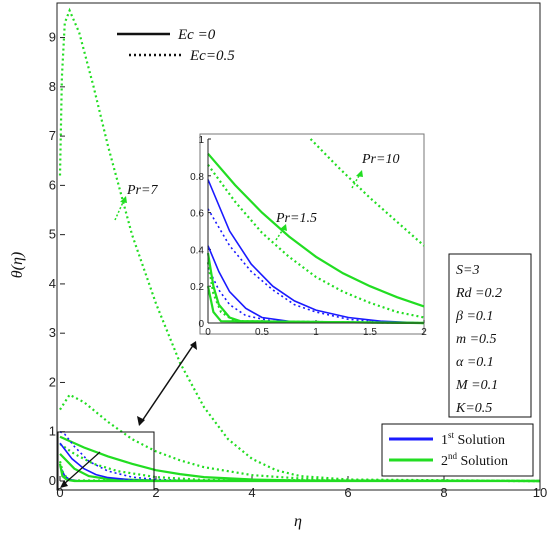 This screenshot has width=550, height=544. What do you see at coordinates (141, 421) in the screenshot?
I see `inset-link-arrowhead-low` at bounding box center [141, 421].